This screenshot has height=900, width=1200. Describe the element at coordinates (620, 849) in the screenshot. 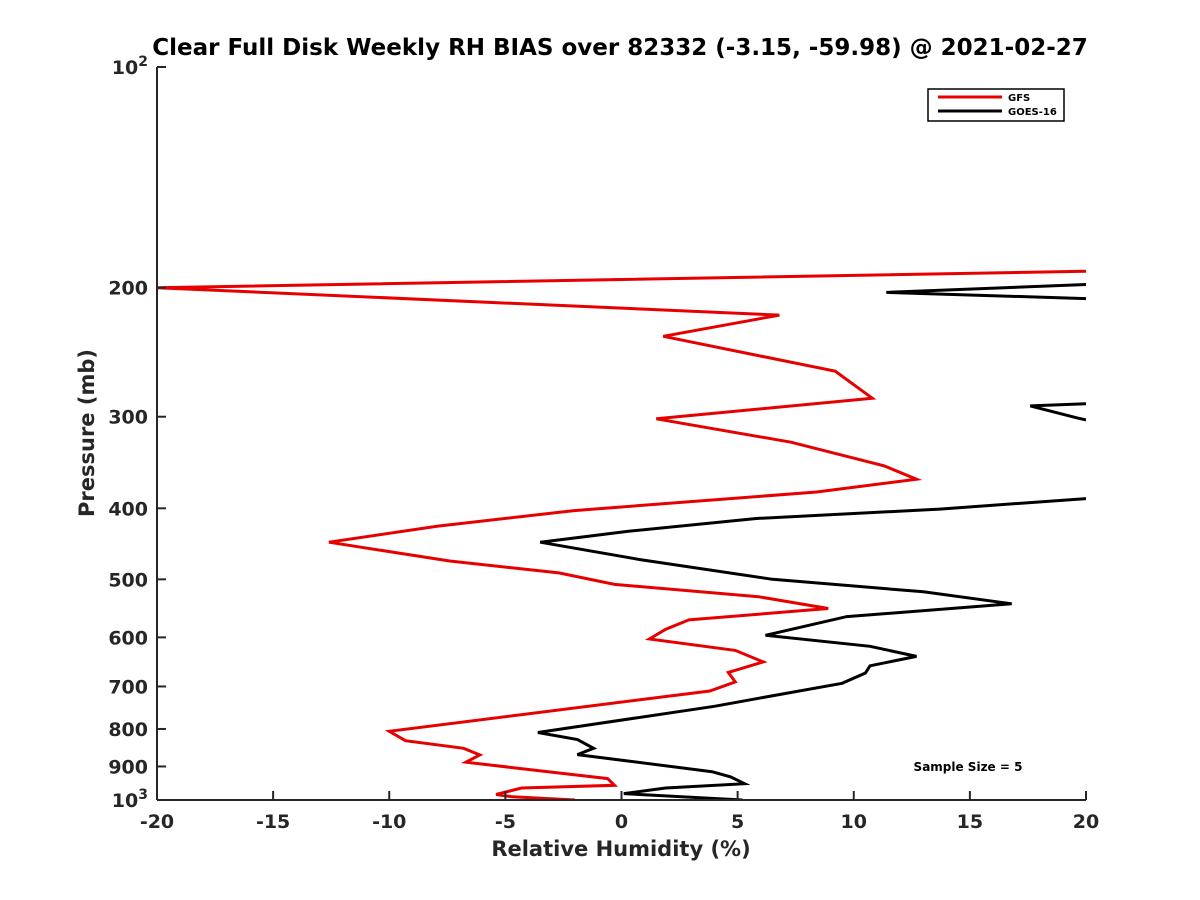

I see `x-axis-label: Relative Humidity (%)` at that location.